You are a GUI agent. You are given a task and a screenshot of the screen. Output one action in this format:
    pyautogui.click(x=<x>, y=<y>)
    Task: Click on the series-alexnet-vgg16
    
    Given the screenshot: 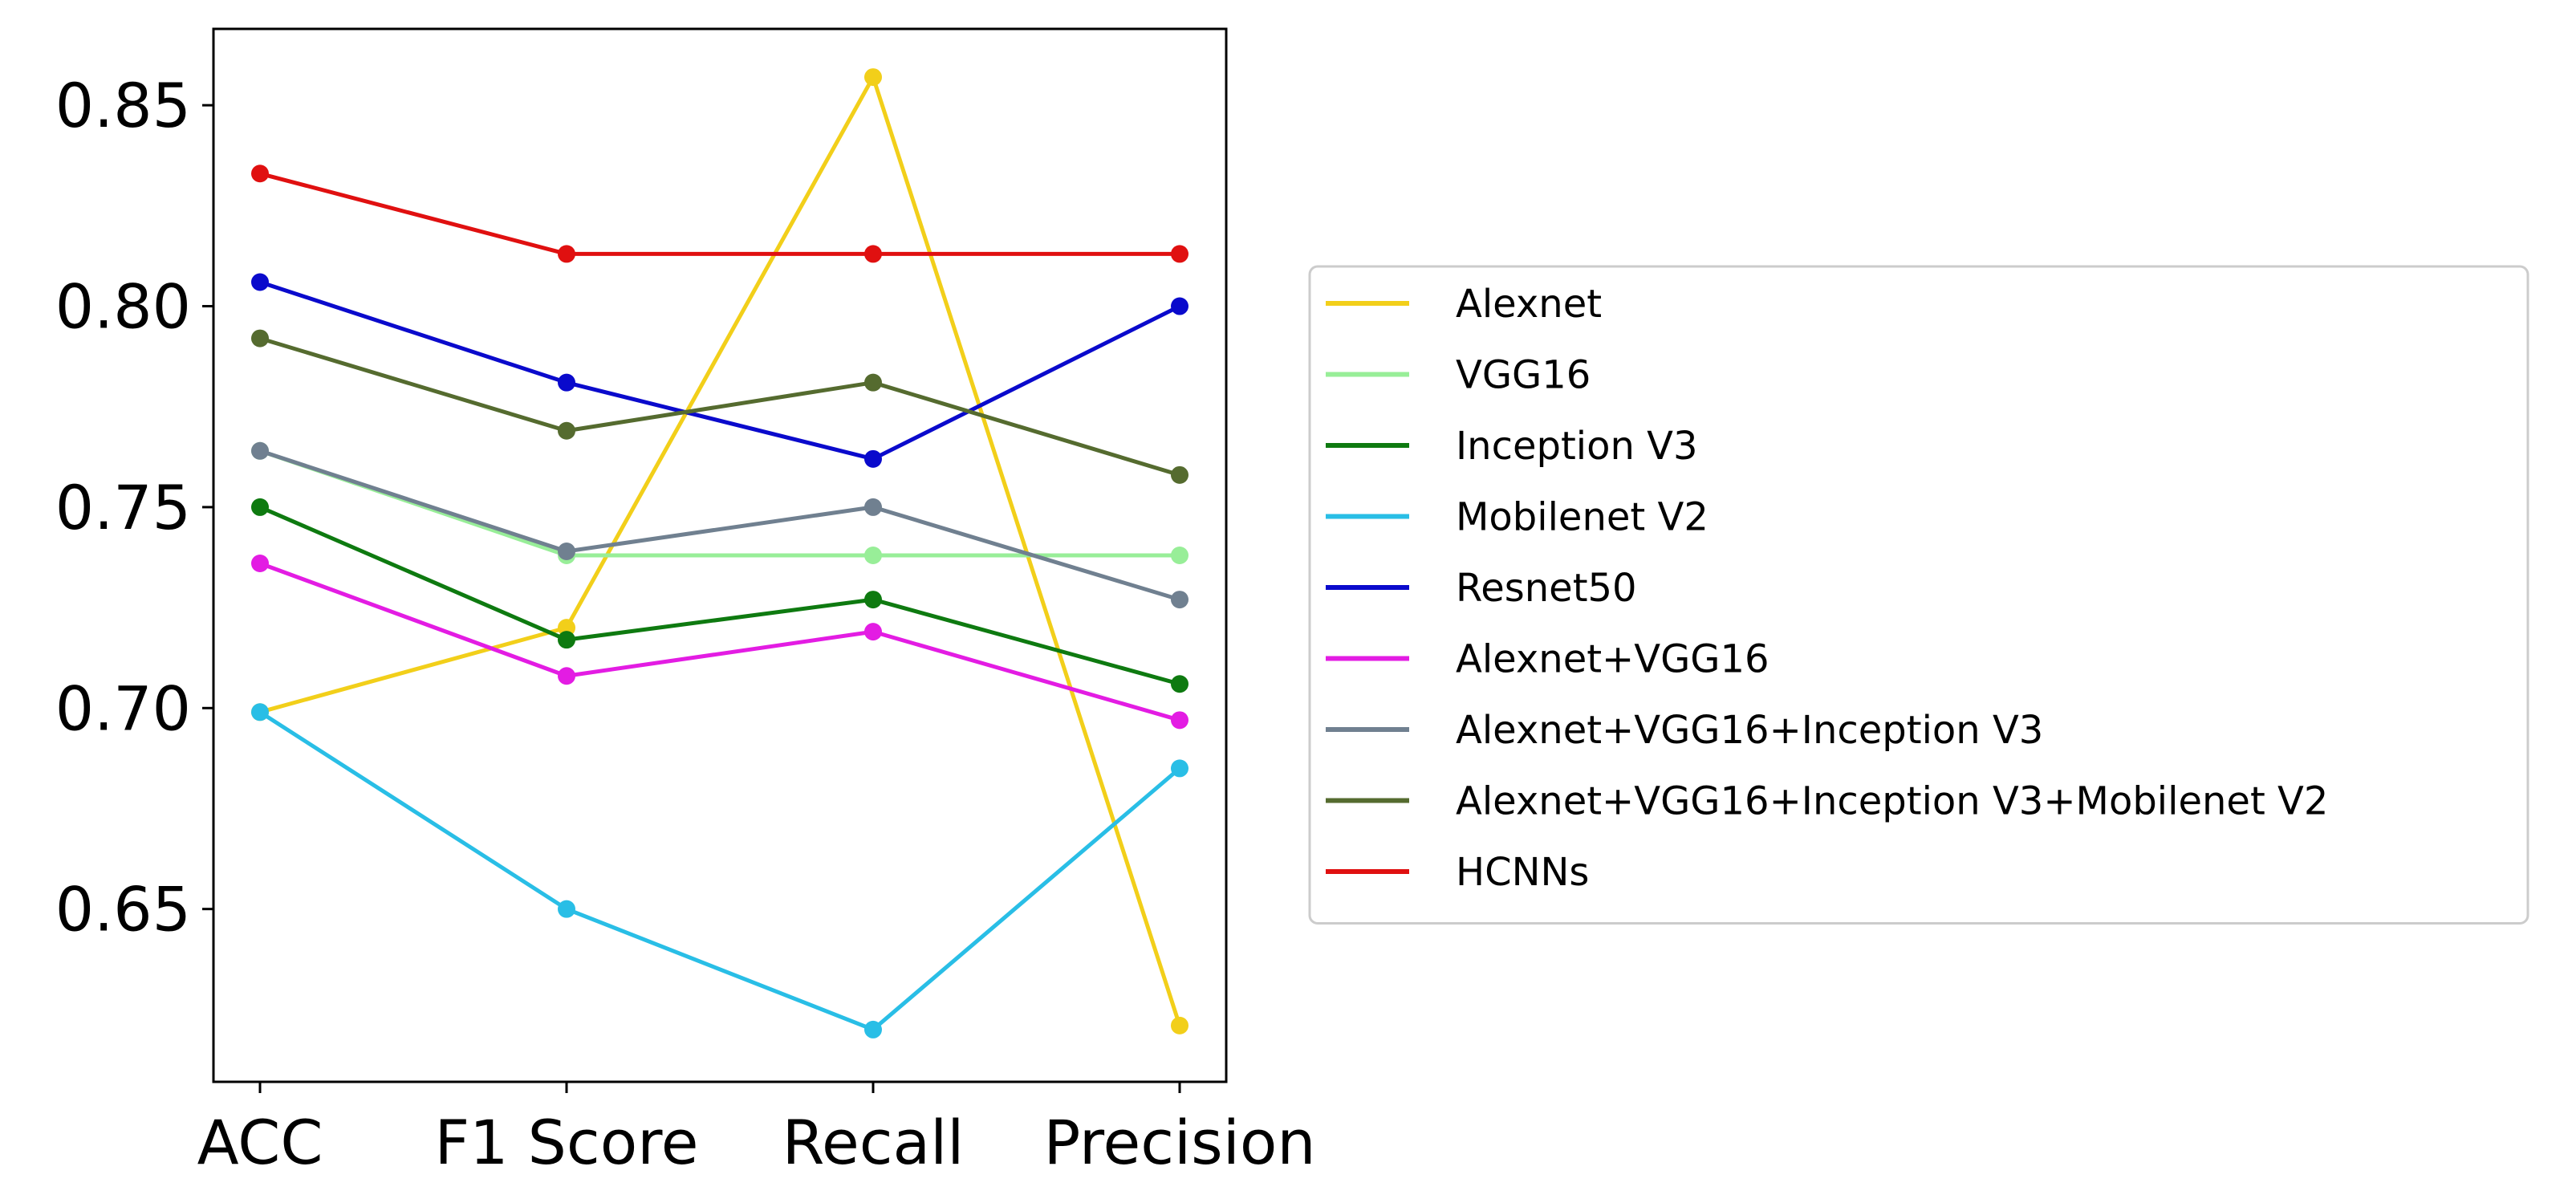 What is the action you would take?
    pyautogui.click(x=719, y=642)
    